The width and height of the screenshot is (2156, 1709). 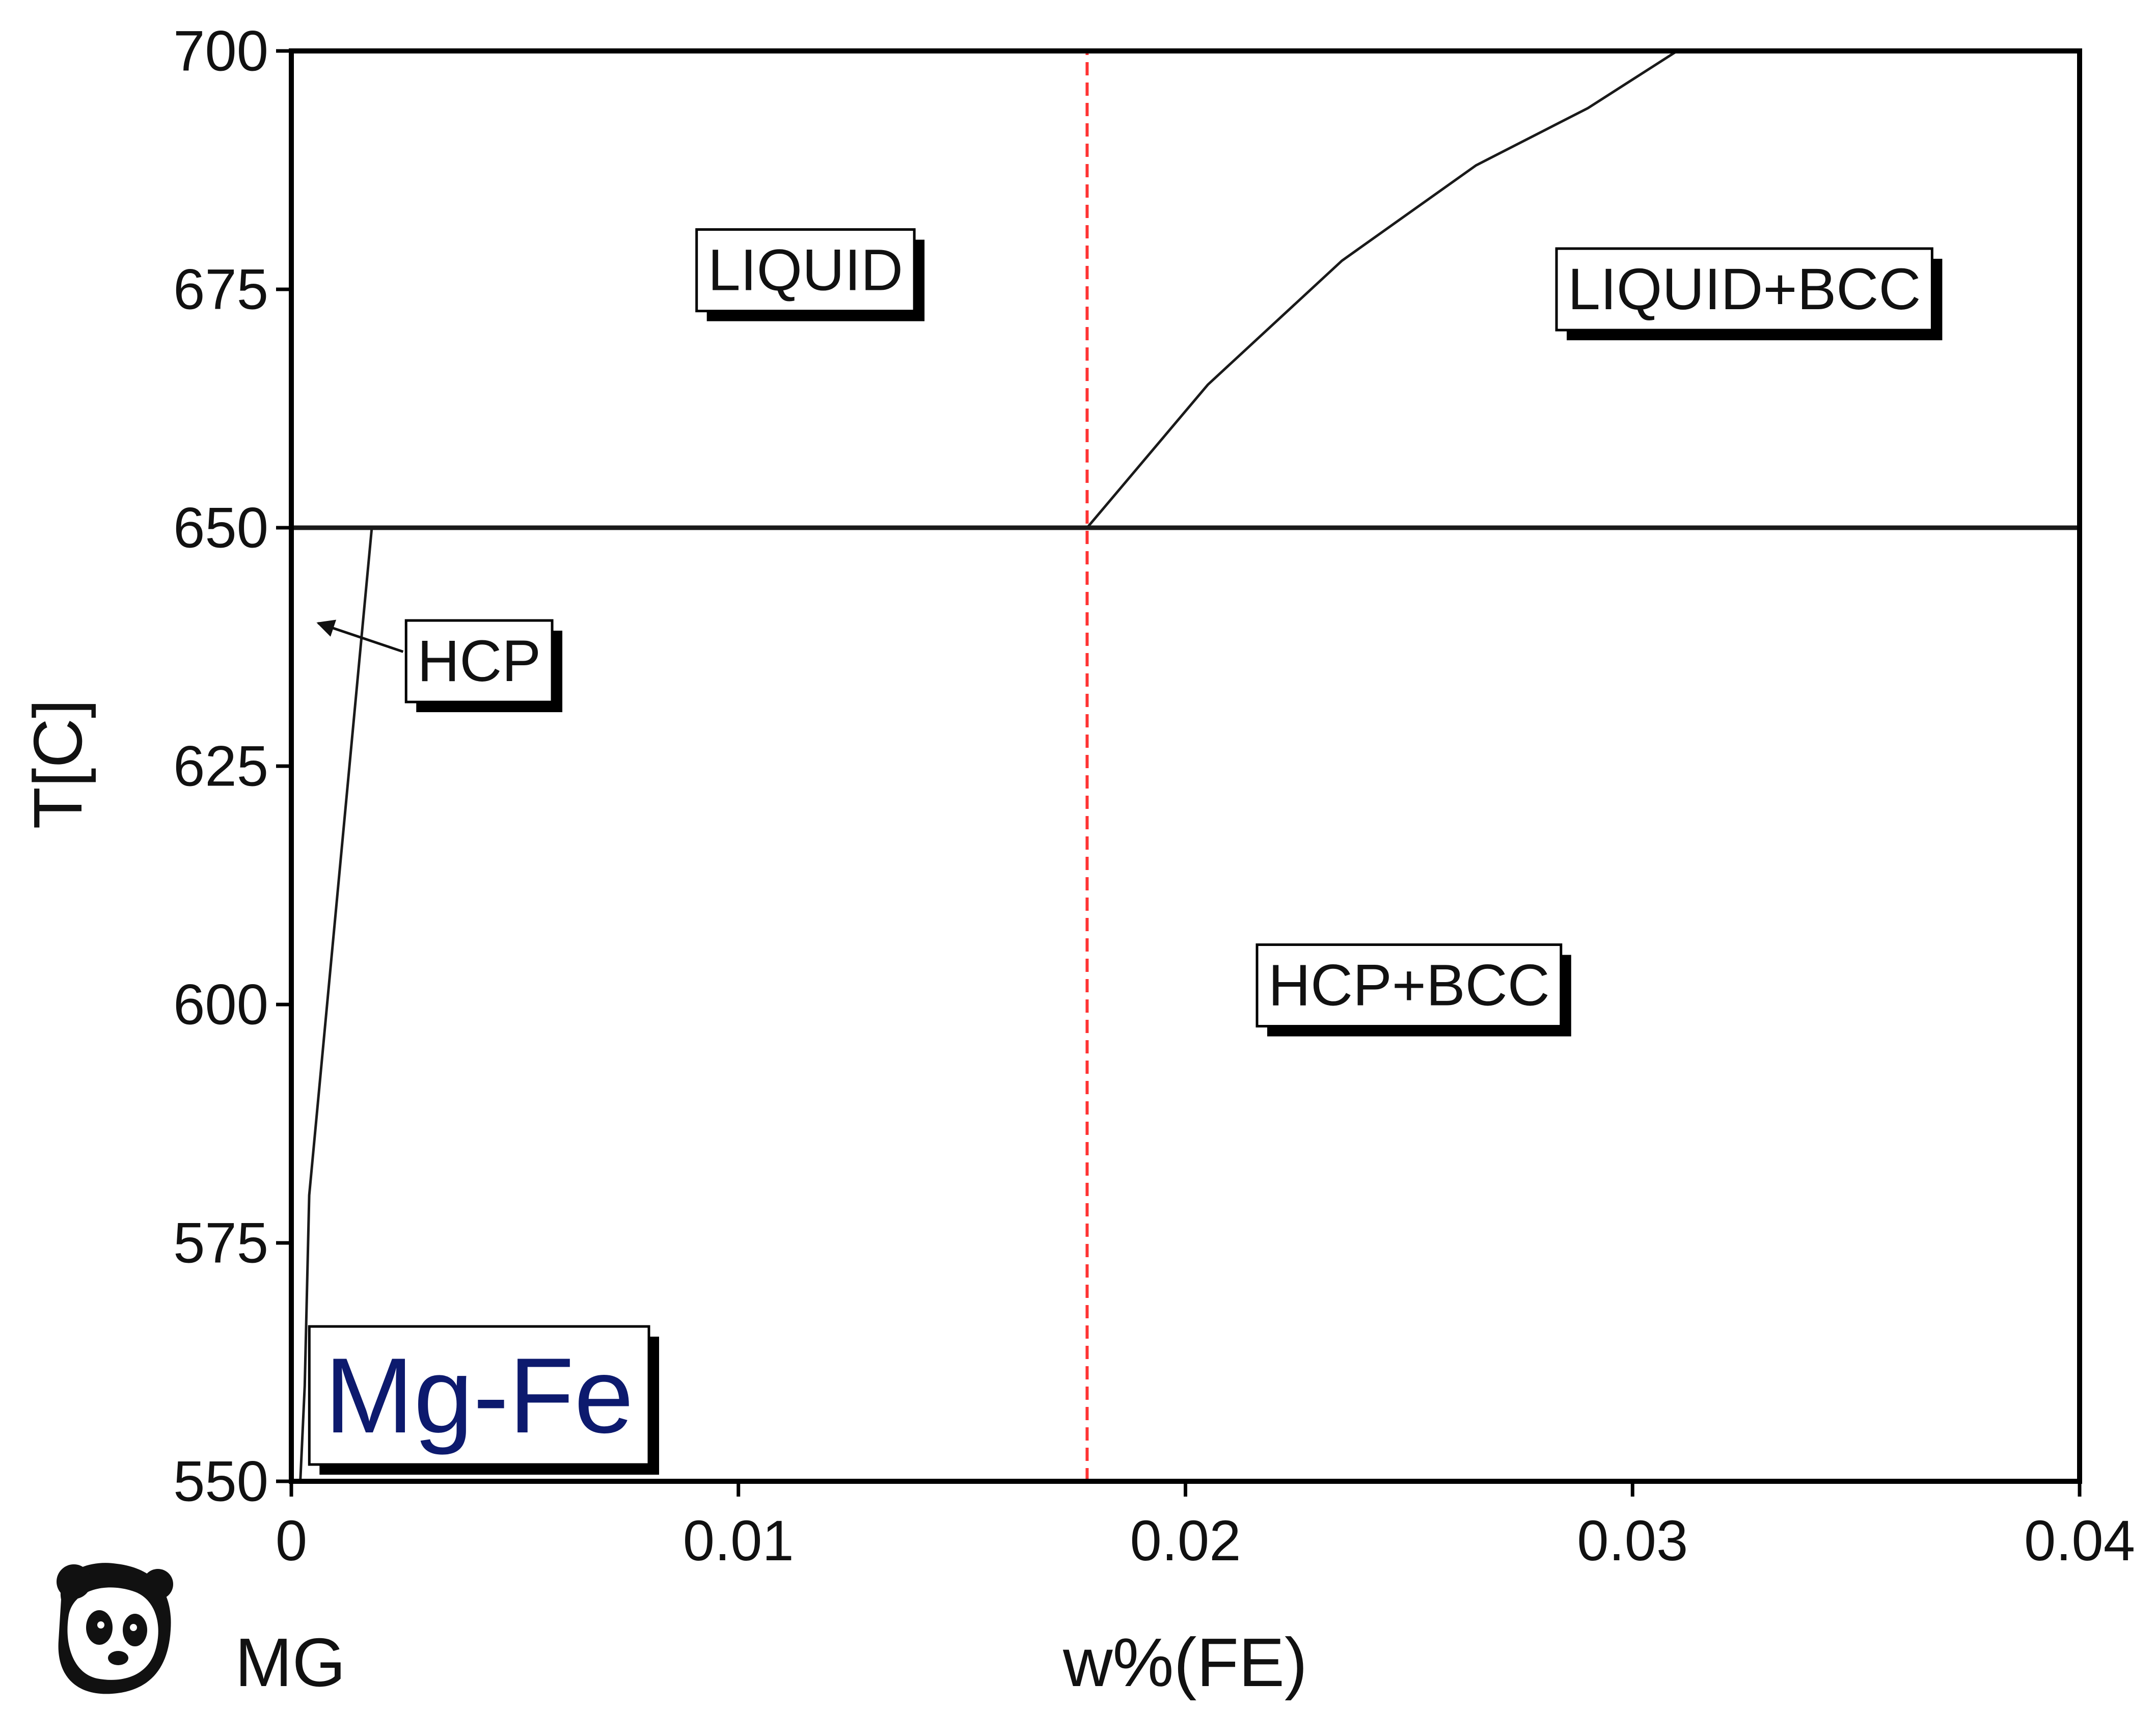 I want to click on panda-icon, so click(x=115, y=1628).